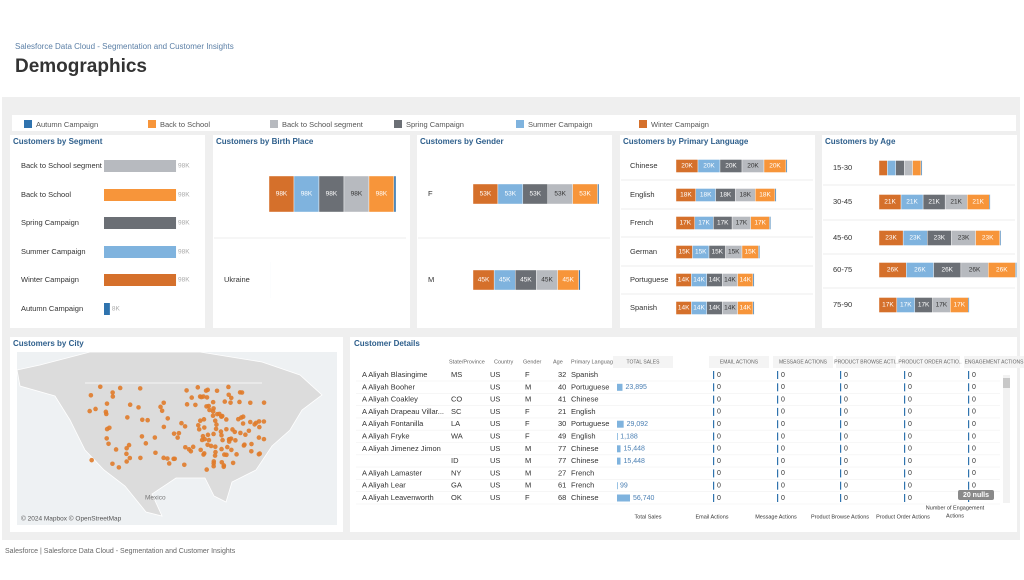 Image resolution: width=1024 pixels, height=580 pixels. What do you see at coordinates (526, 280) in the screenshot?
I see `value-label: 45K` at bounding box center [526, 280].